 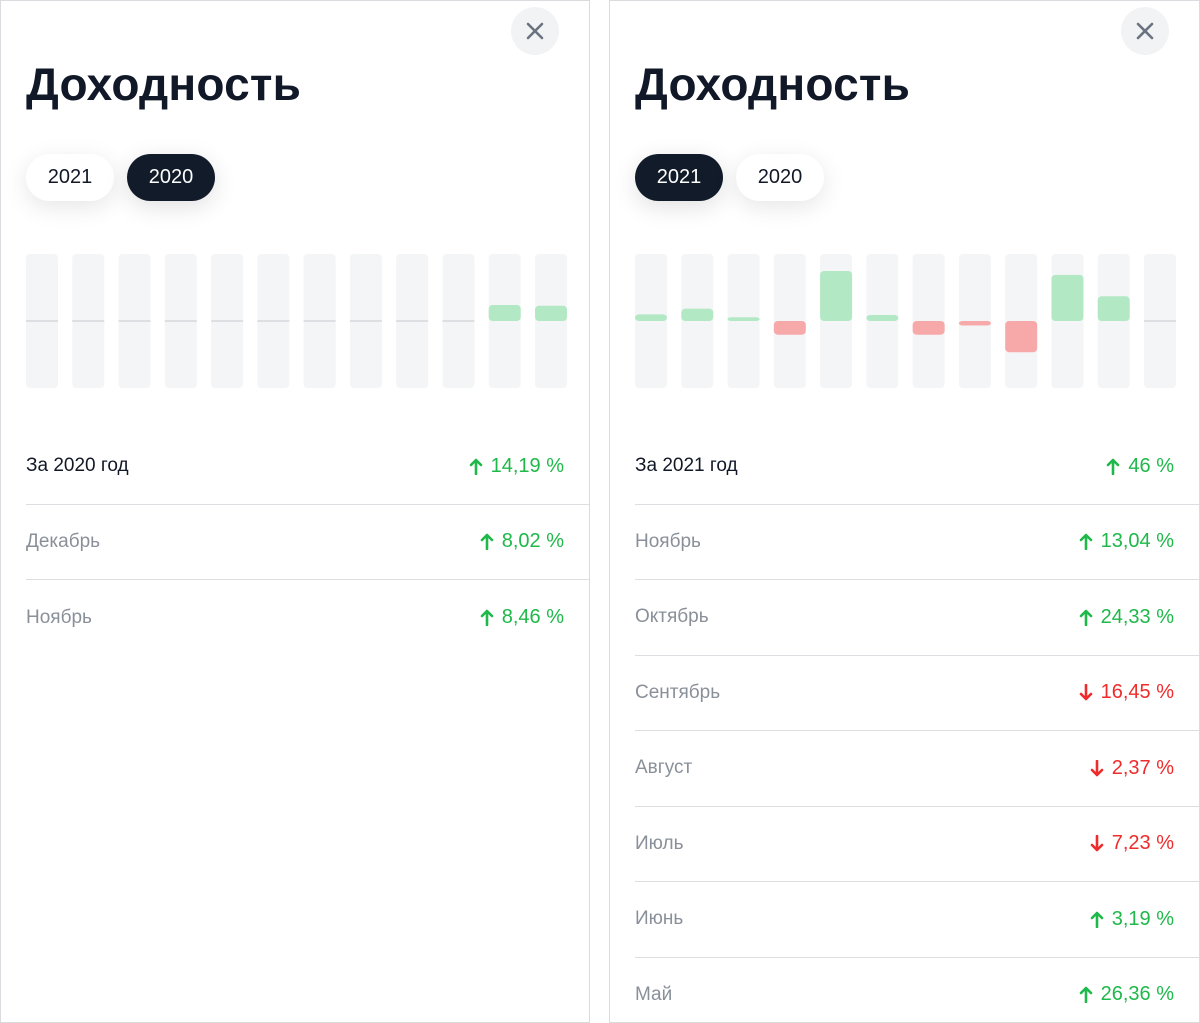 What do you see at coordinates (77, 466) in the screenshot?
I see `row-label: За 2020 год` at bounding box center [77, 466].